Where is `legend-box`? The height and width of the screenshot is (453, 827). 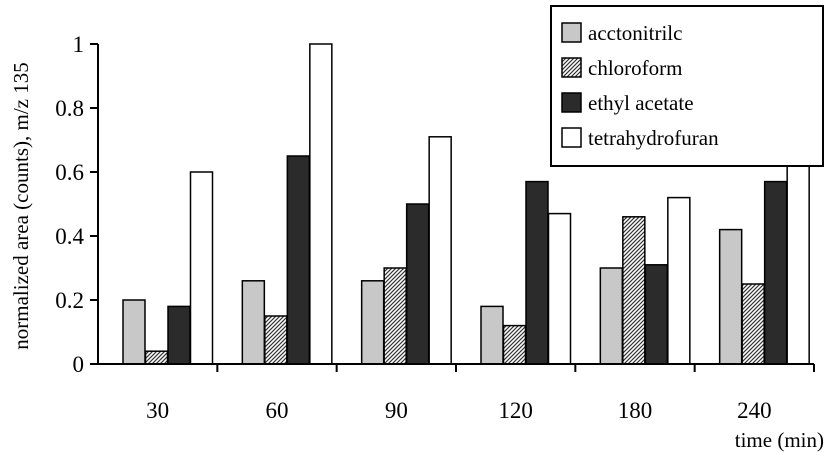
legend-box is located at coordinates (687, 86).